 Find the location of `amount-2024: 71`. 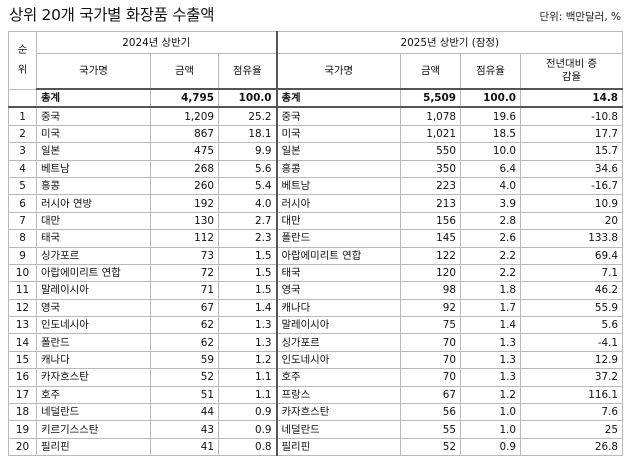

amount-2024: 71 is located at coordinates (184, 290).